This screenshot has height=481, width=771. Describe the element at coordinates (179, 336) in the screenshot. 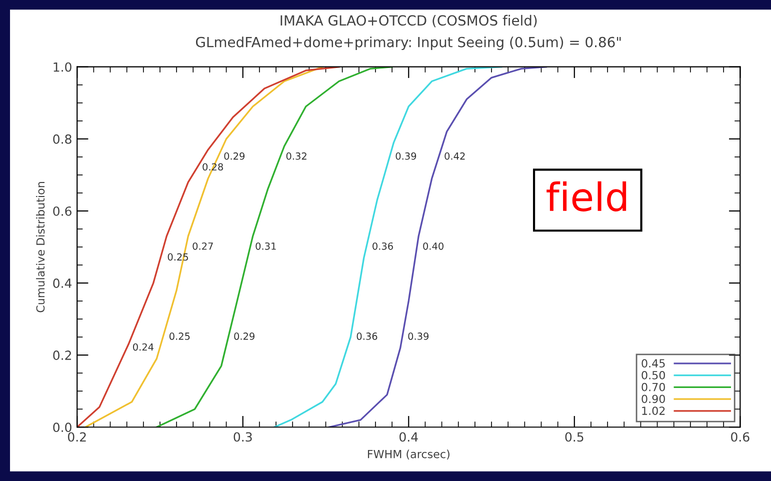

I see `annotation: 0.25` at that location.